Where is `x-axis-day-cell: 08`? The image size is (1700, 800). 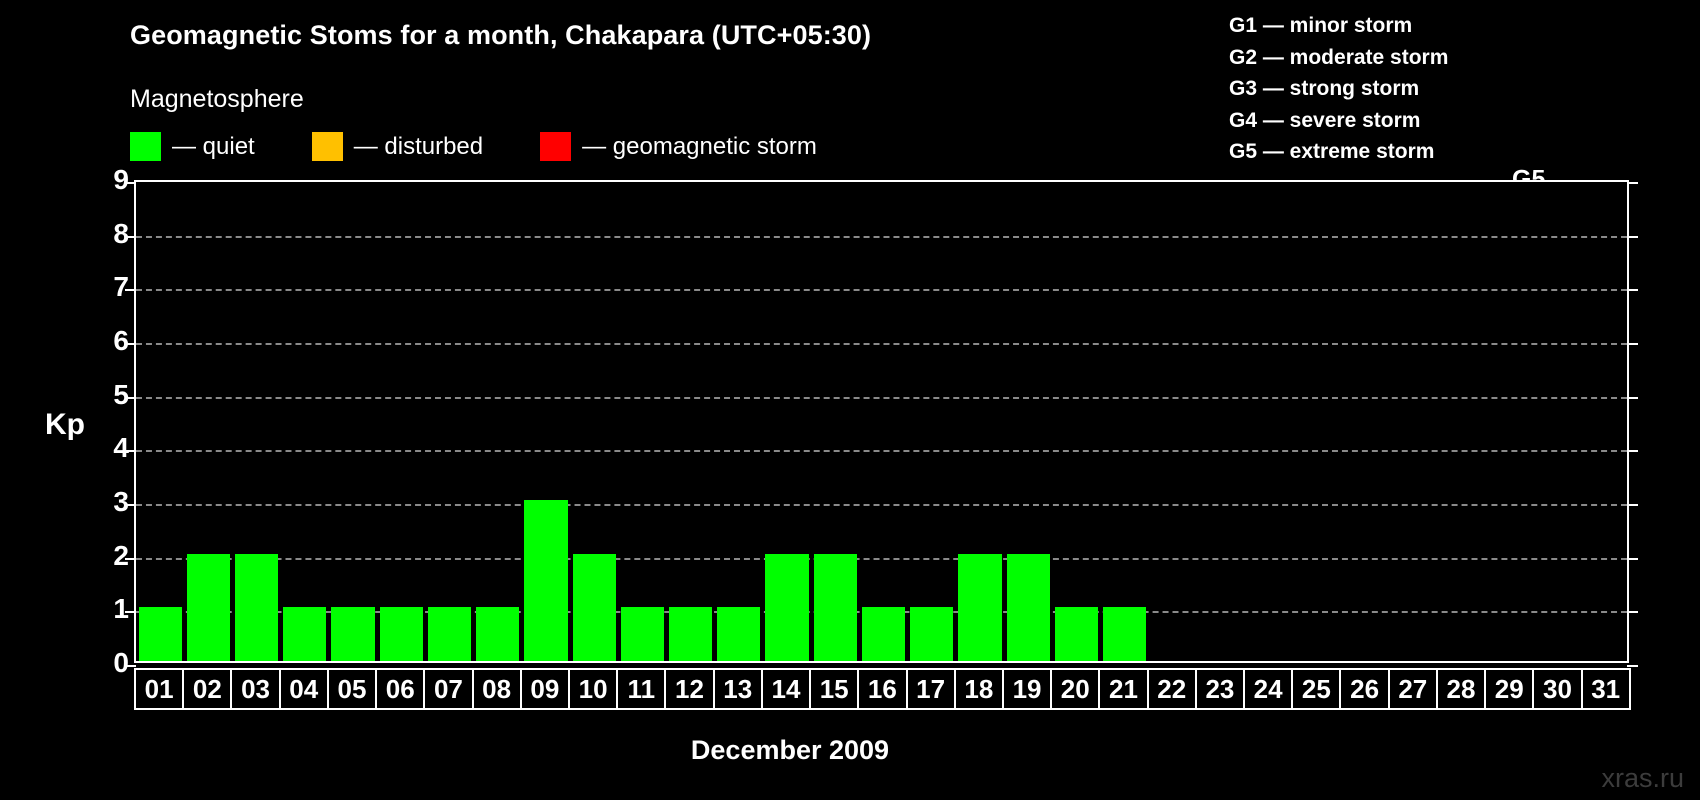 x-axis-day-cell: 08 is located at coordinates (496, 689).